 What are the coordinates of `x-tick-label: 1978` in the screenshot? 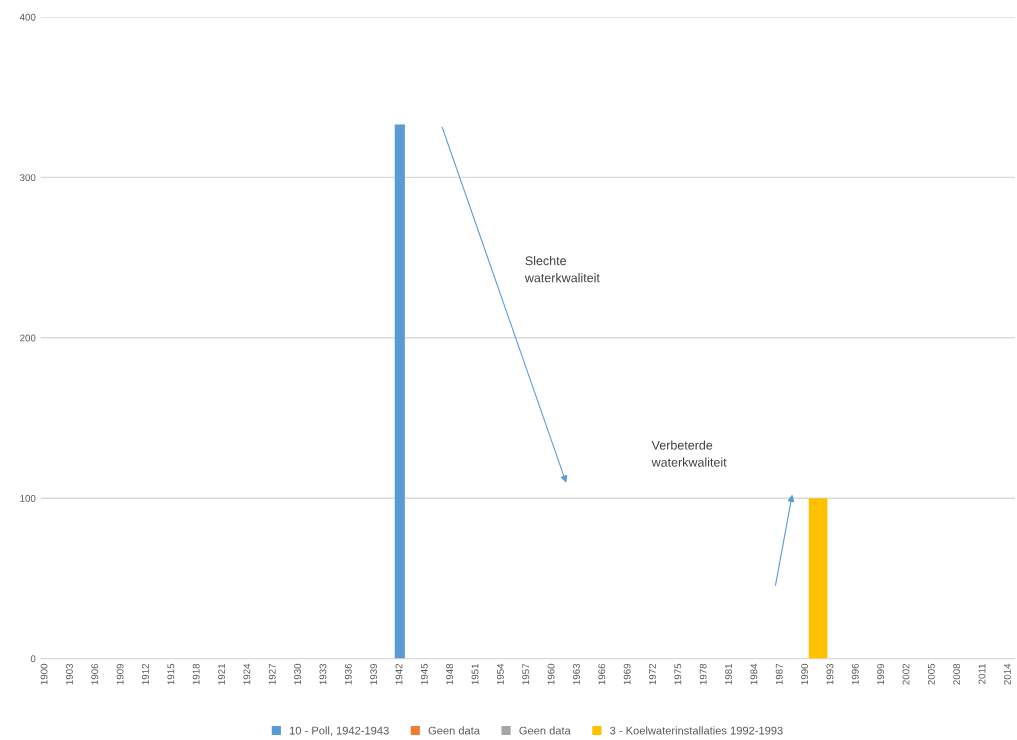 It's located at (703, 674).